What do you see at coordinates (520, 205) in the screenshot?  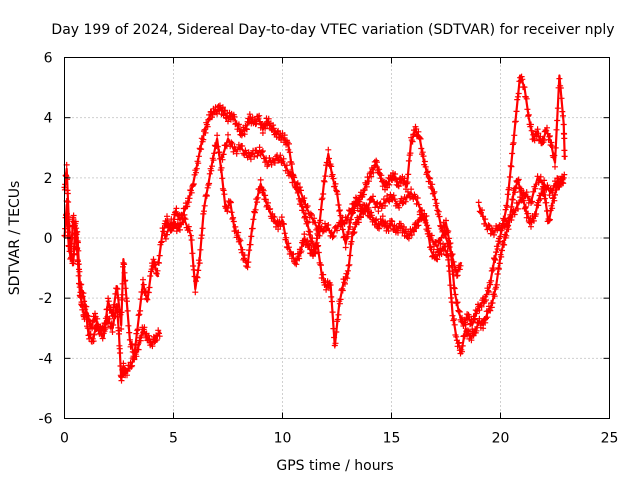 I see `series-markers-trace-f` at bounding box center [520, 205].